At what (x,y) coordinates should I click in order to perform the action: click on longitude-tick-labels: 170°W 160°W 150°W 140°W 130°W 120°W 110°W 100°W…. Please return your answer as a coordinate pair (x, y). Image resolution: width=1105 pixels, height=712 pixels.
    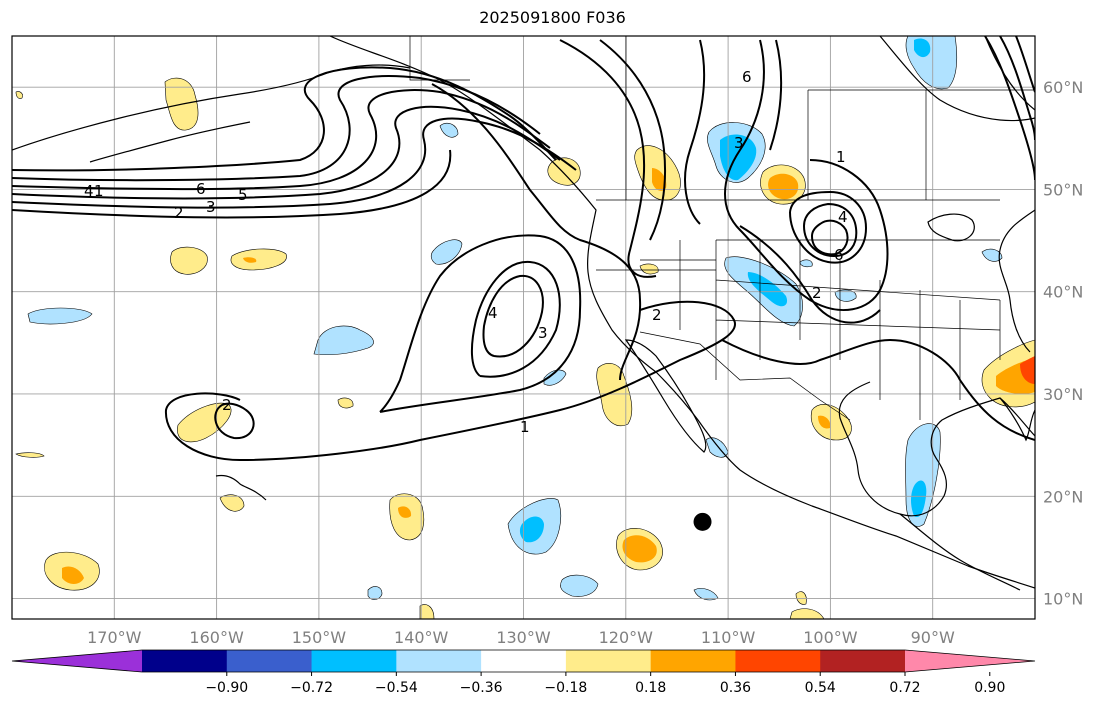
    Looking at the image, I should click on (521, 637).